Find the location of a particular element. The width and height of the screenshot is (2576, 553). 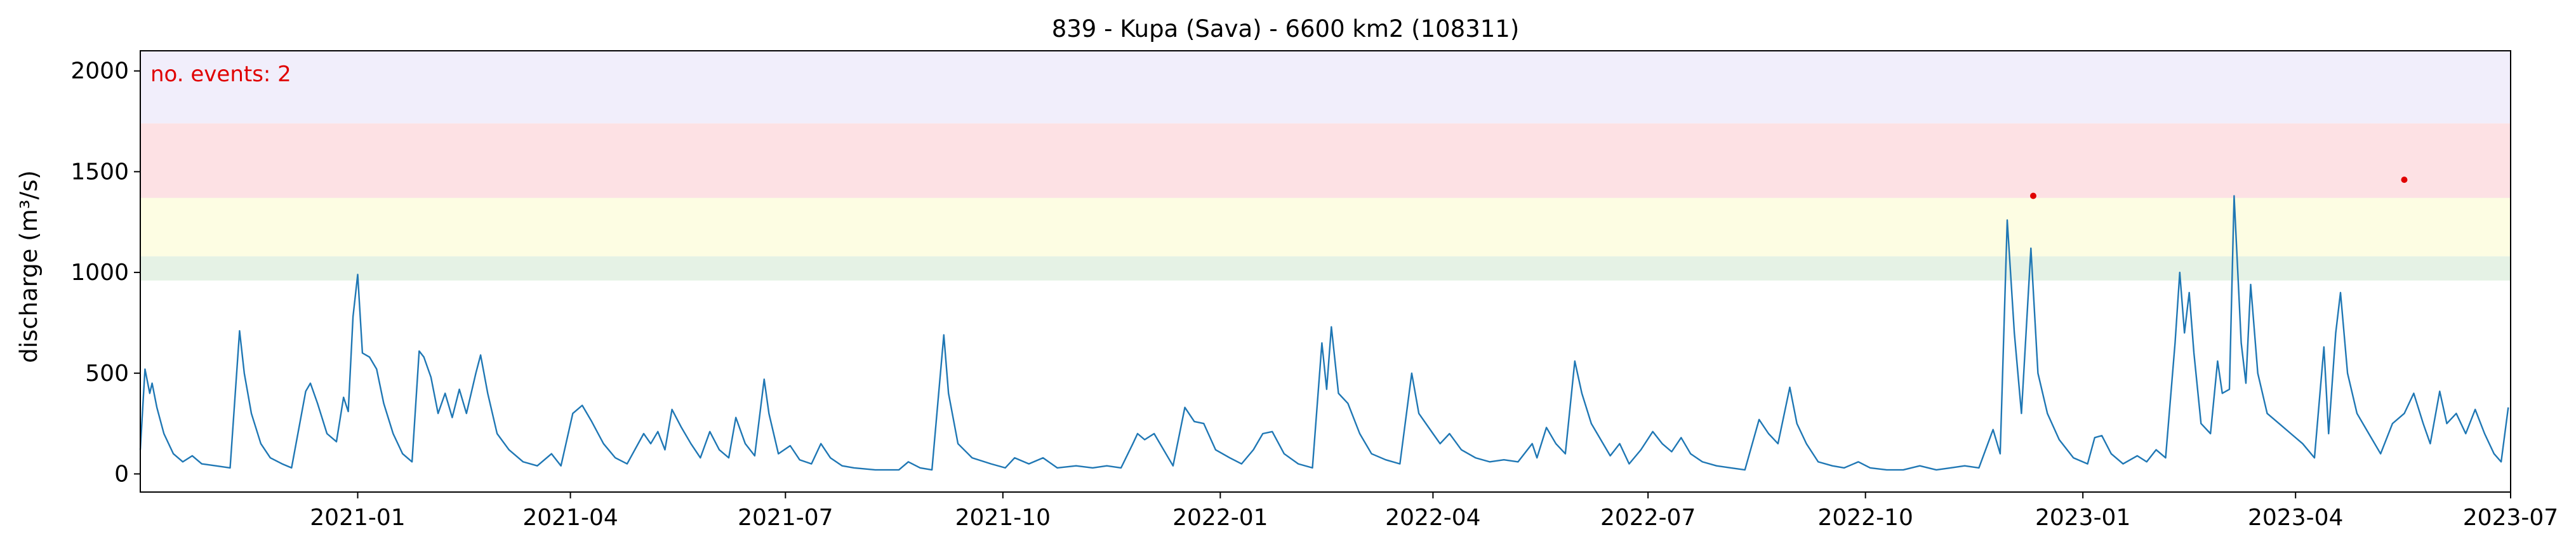

y-tick-label: 500 is located at coordinates (107, 374).